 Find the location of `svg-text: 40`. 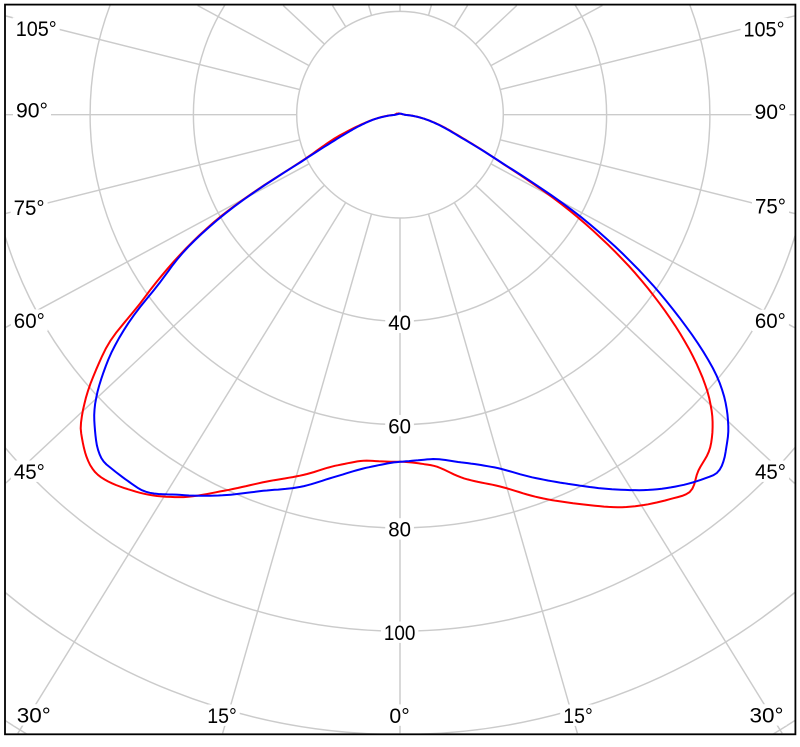

svg-text: 40 is located at coordinates (399, 323).